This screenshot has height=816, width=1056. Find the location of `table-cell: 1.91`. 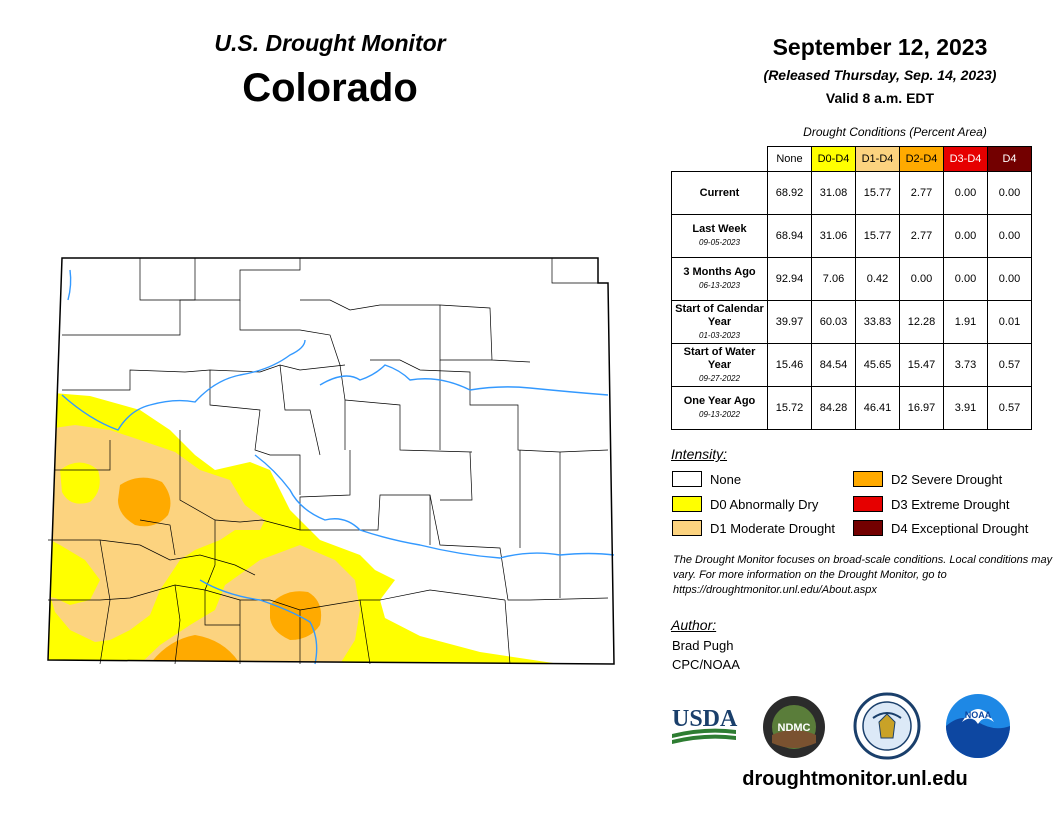

table-cell: 1.91 is located at coordinates (965, 322).